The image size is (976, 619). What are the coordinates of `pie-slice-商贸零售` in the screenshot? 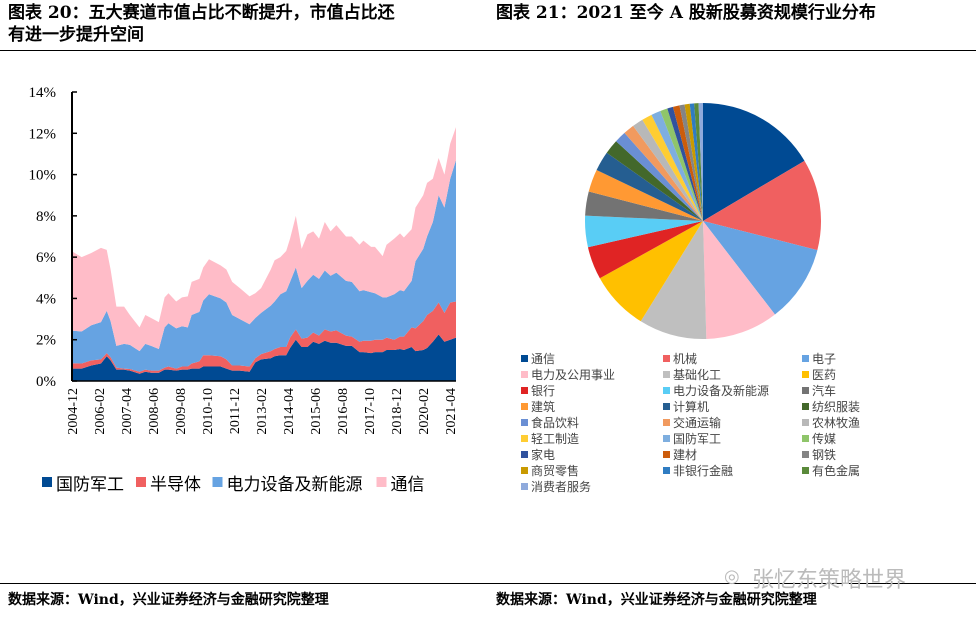 It's located at (693, 162).